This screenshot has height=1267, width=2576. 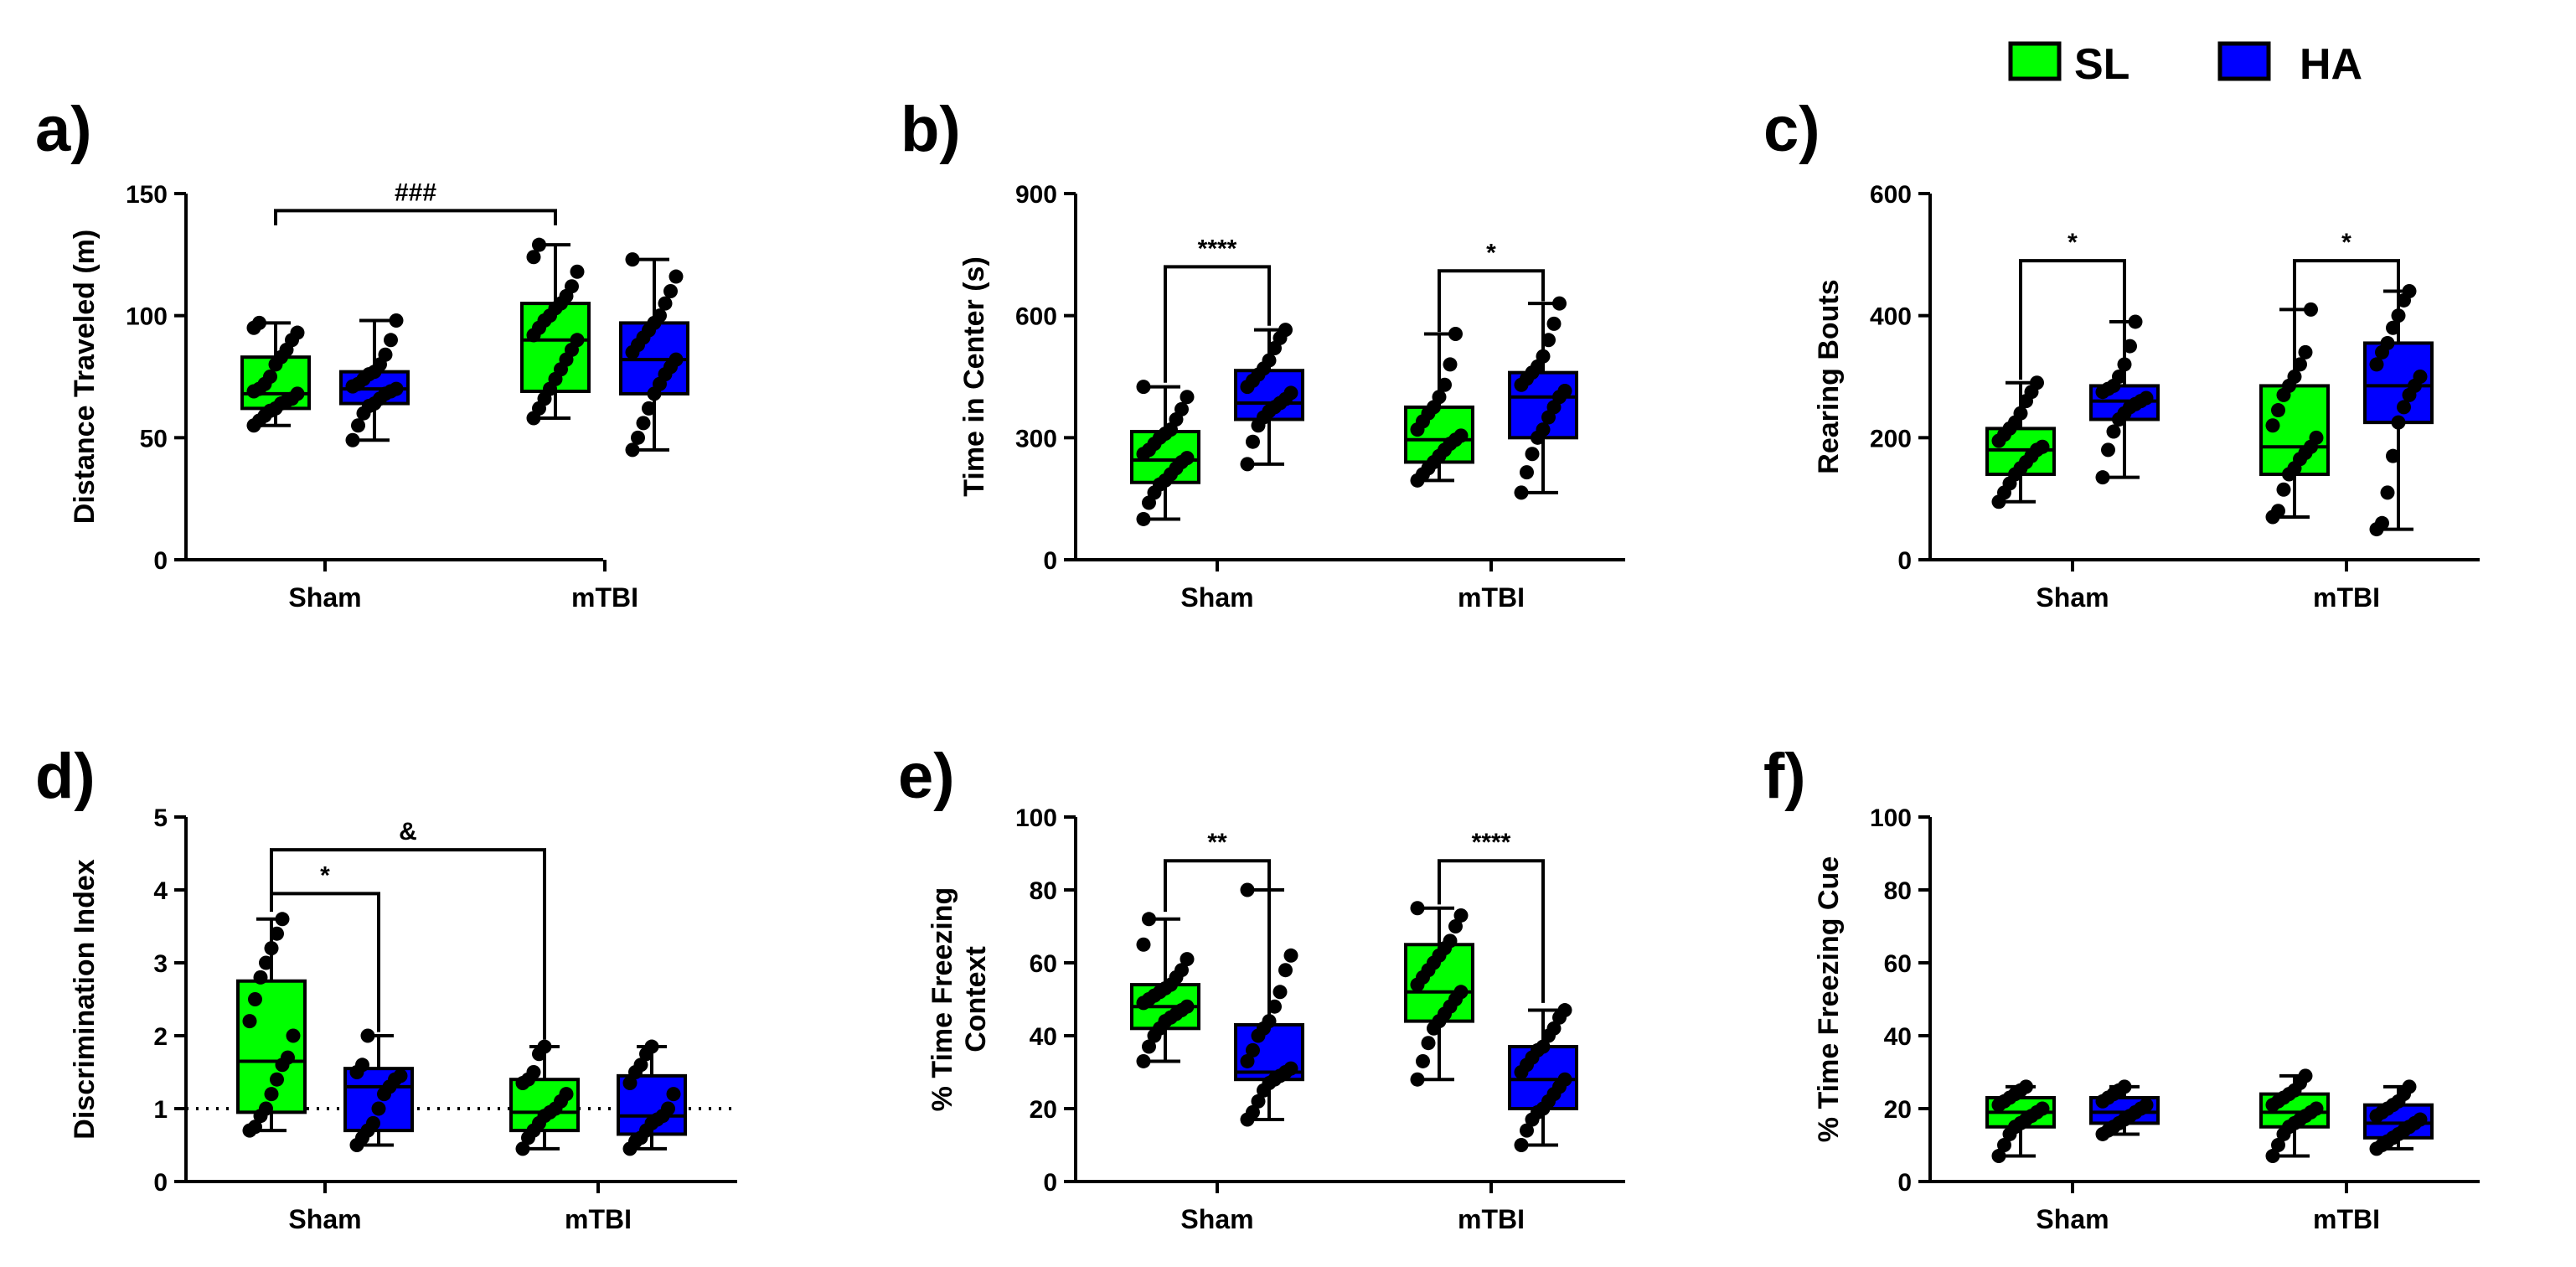 What do you see at coordinates (160, 964) in the screenshot?
I see `y-tick-label: 3` at bounding box center [160, 964].